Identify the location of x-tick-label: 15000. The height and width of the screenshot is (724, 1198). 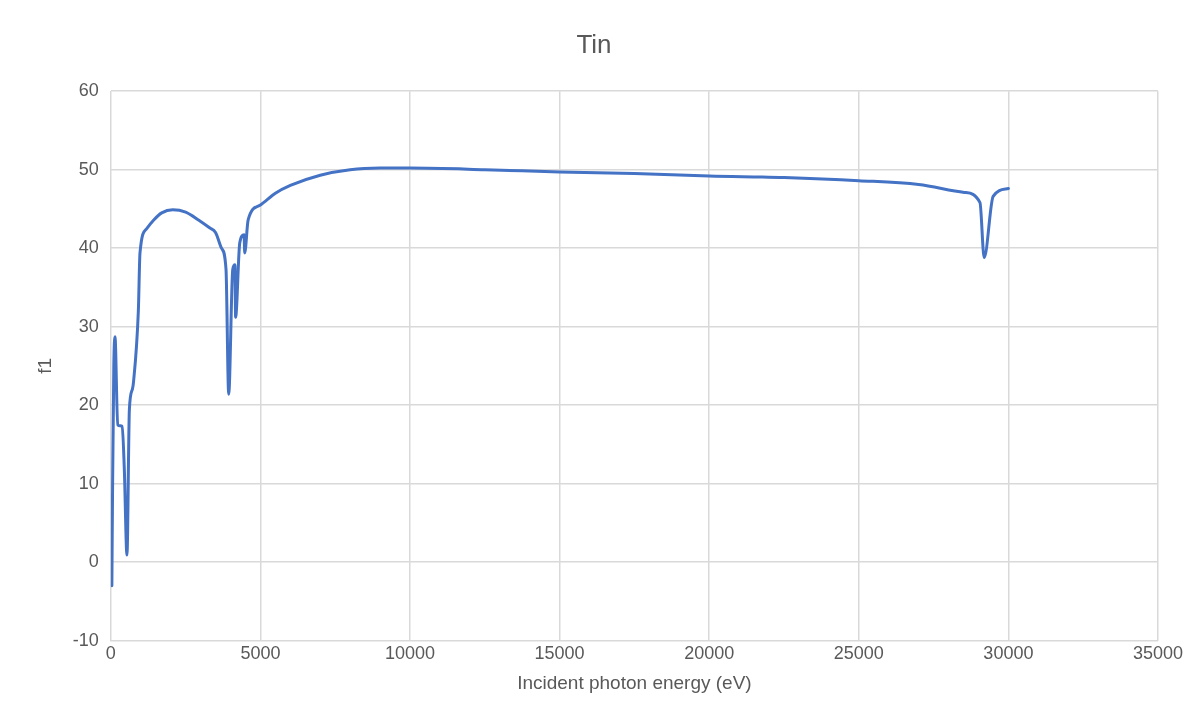
(559, 653).